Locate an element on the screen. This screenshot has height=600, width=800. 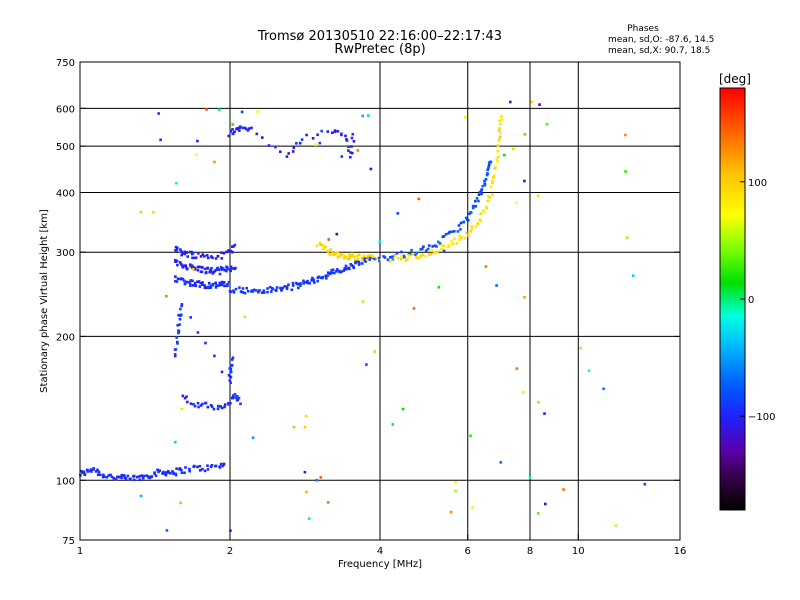
x-tick-label: 6 is located at coordinates (468, 551).